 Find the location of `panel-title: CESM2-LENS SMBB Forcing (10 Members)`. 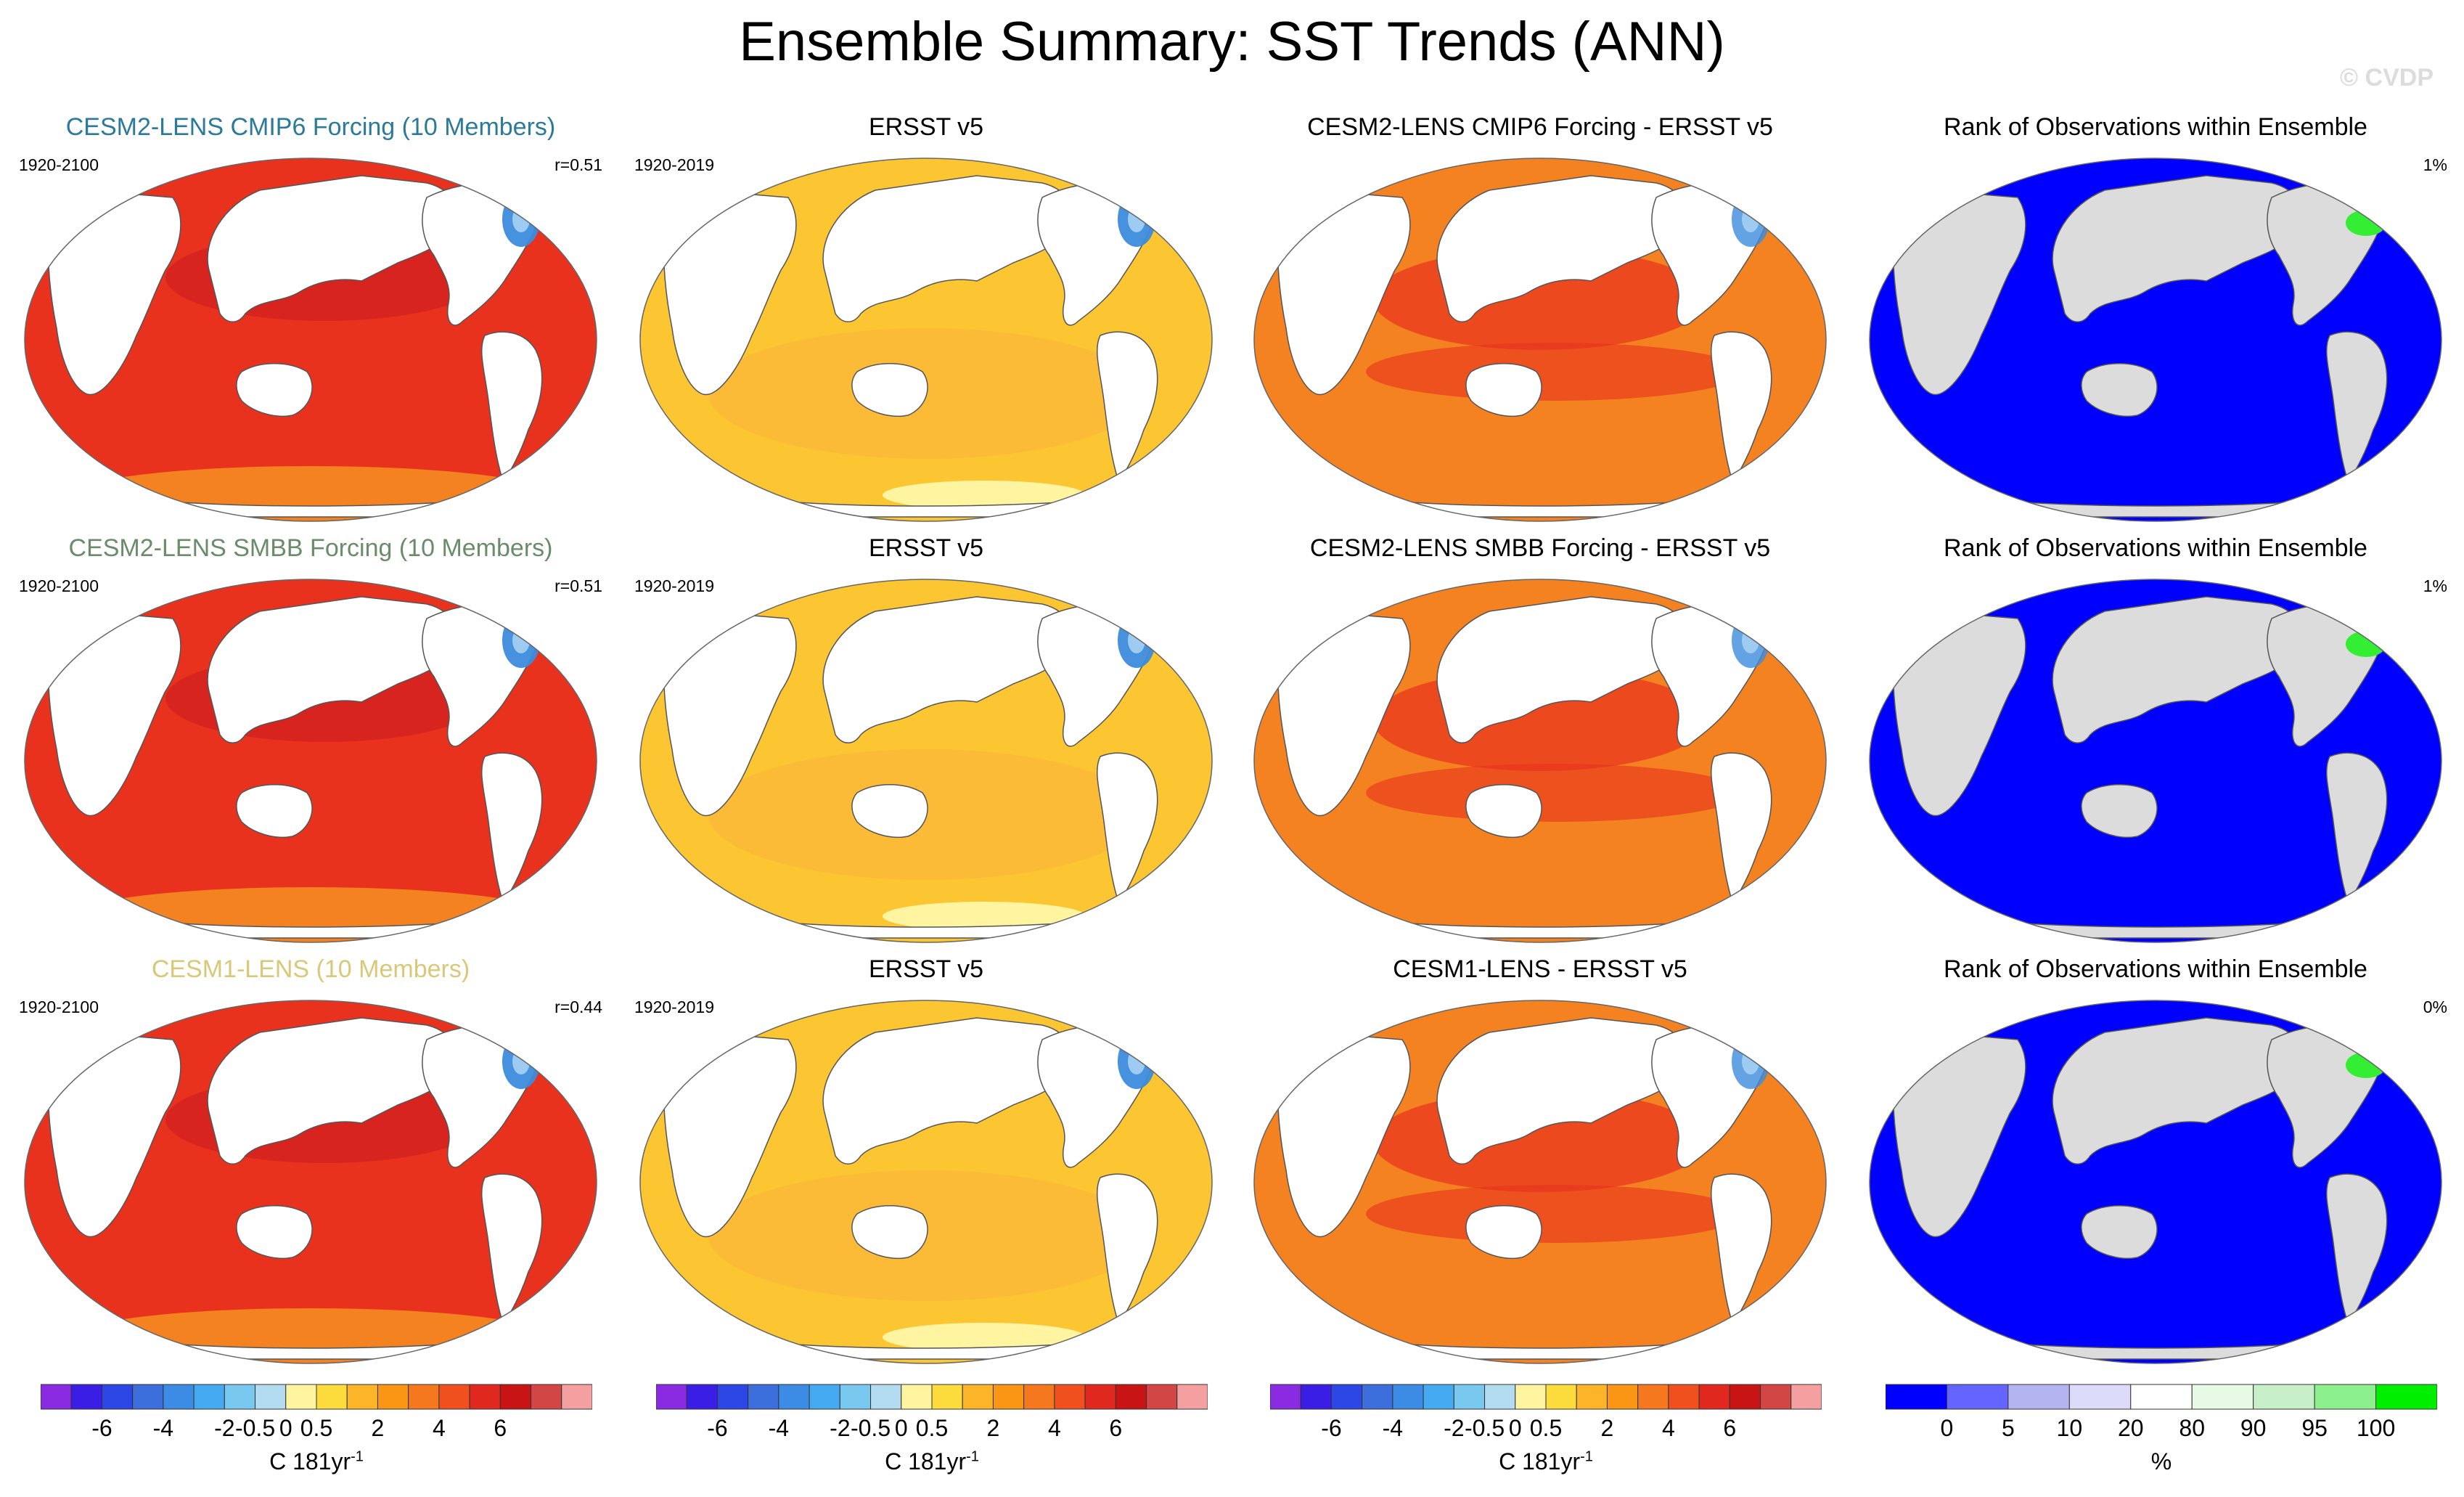

panel-title: CESM2-LENS SMBB Forcing (10 Members) is located at coordinates (310, 548).